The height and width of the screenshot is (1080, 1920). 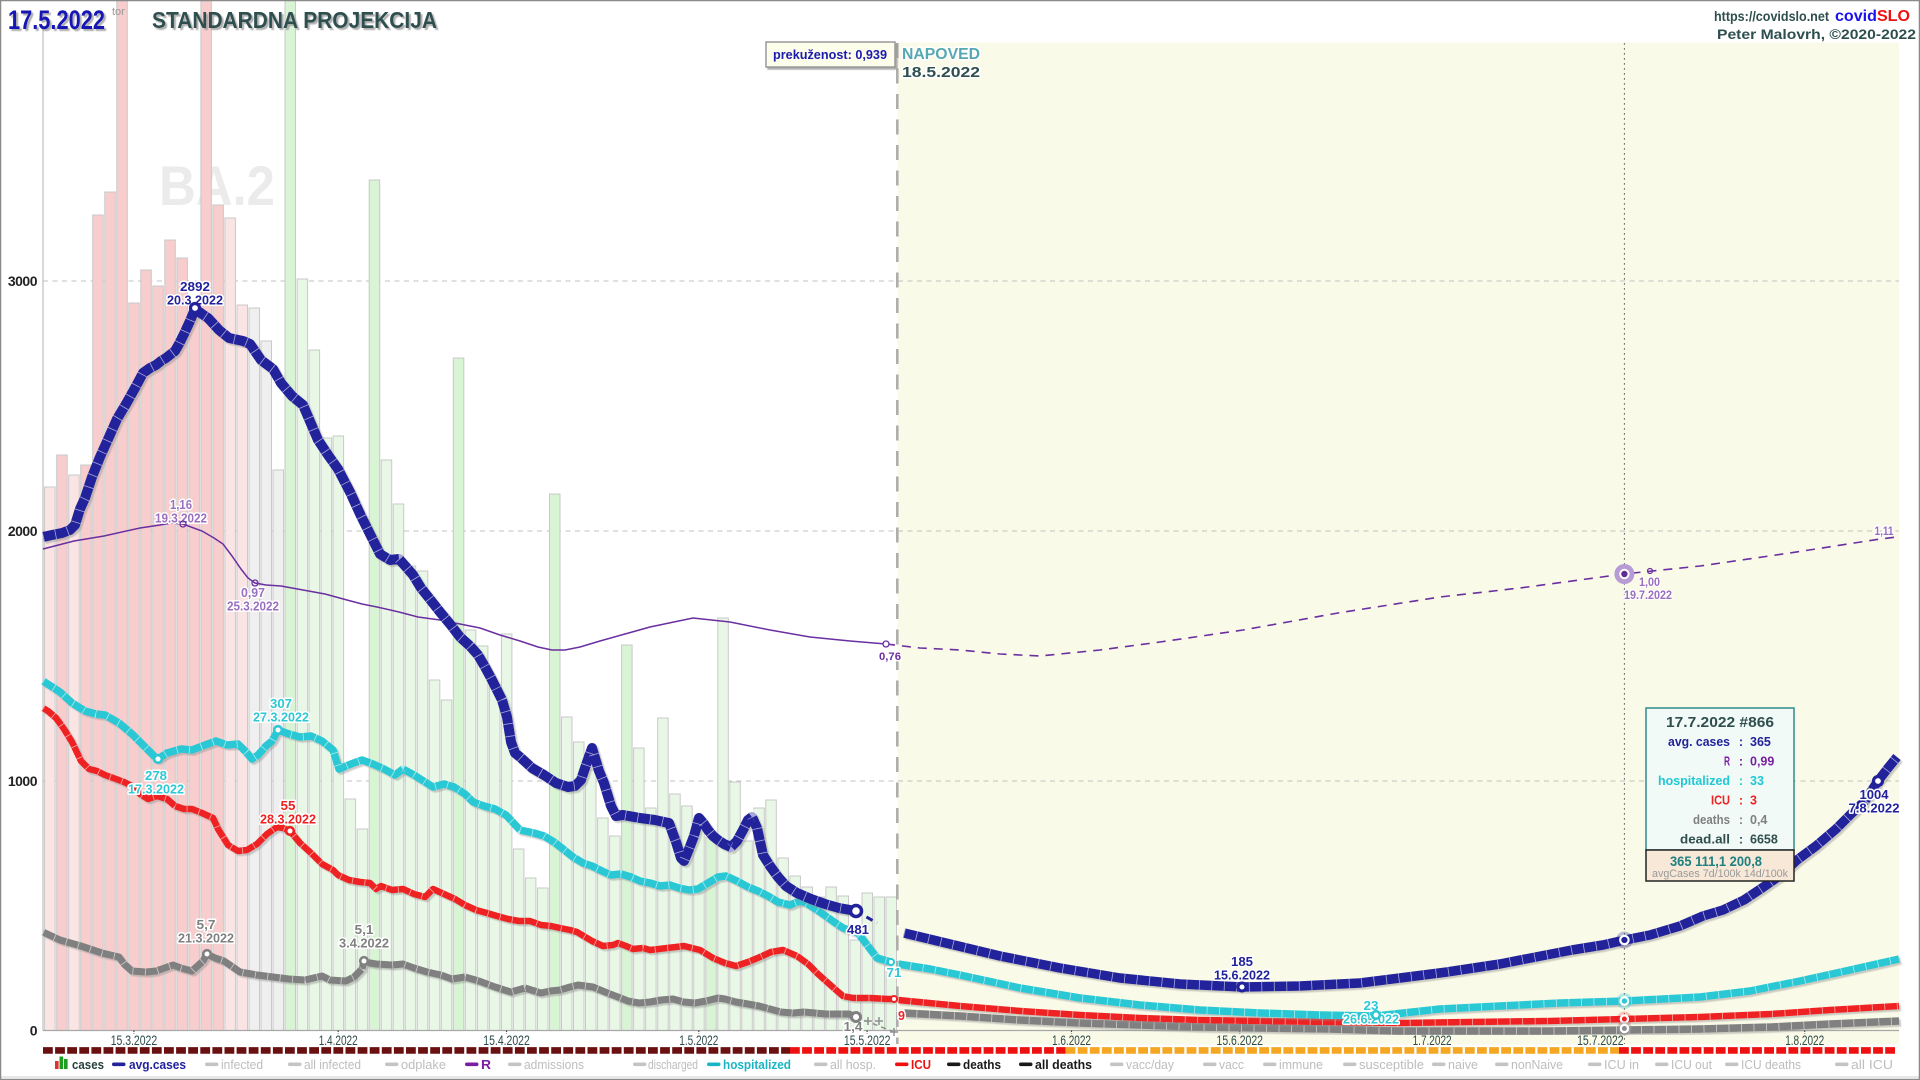 I want to click on svg-text: NAPOVED, so click(x=941, y=54).